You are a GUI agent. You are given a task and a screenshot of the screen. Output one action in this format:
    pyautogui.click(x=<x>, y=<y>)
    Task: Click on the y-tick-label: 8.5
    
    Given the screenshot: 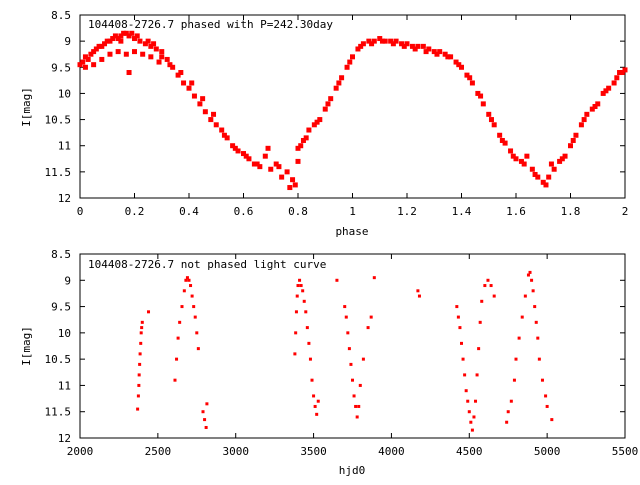 What is the action you would take?
    pyautogui.click(x=61, y=254)
    